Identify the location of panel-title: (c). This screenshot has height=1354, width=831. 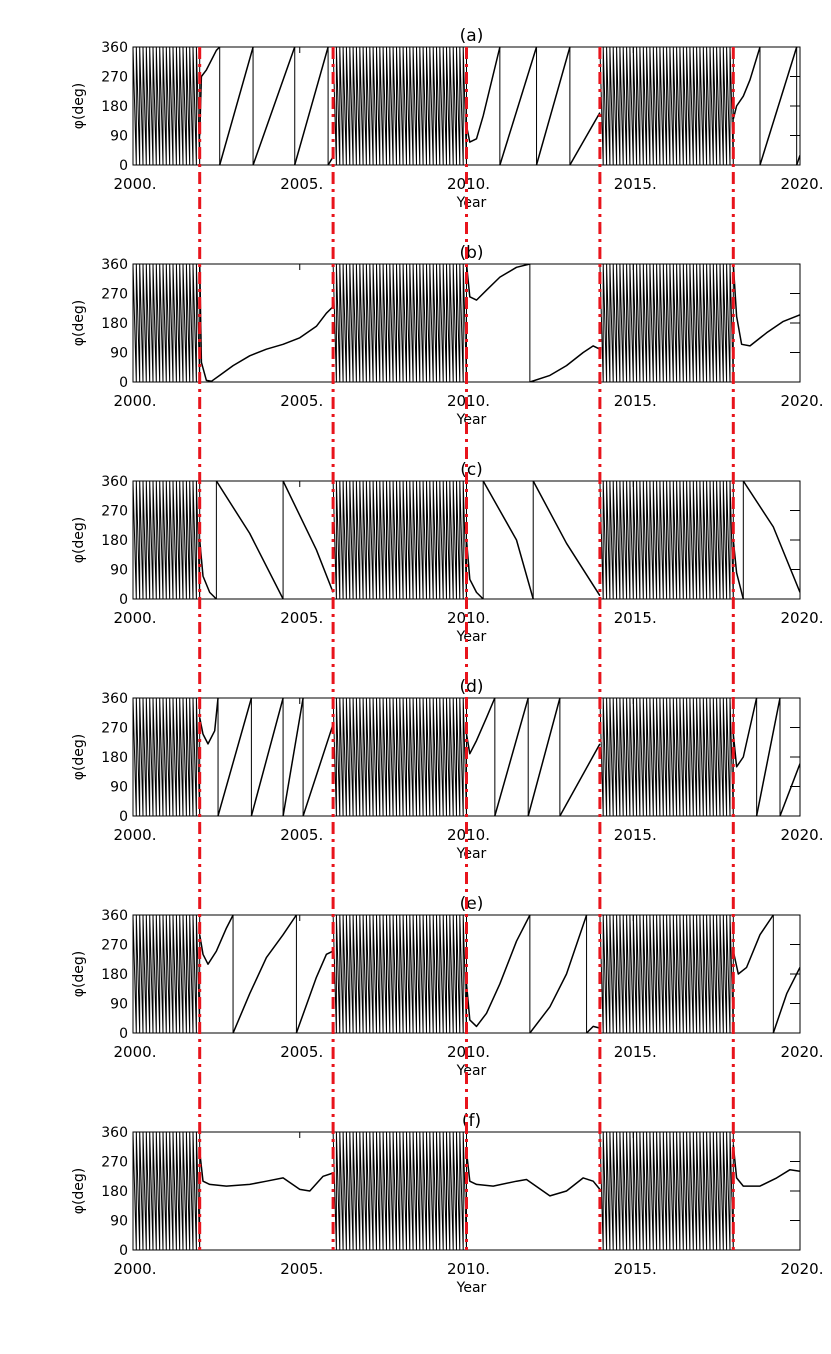
(471, 470).